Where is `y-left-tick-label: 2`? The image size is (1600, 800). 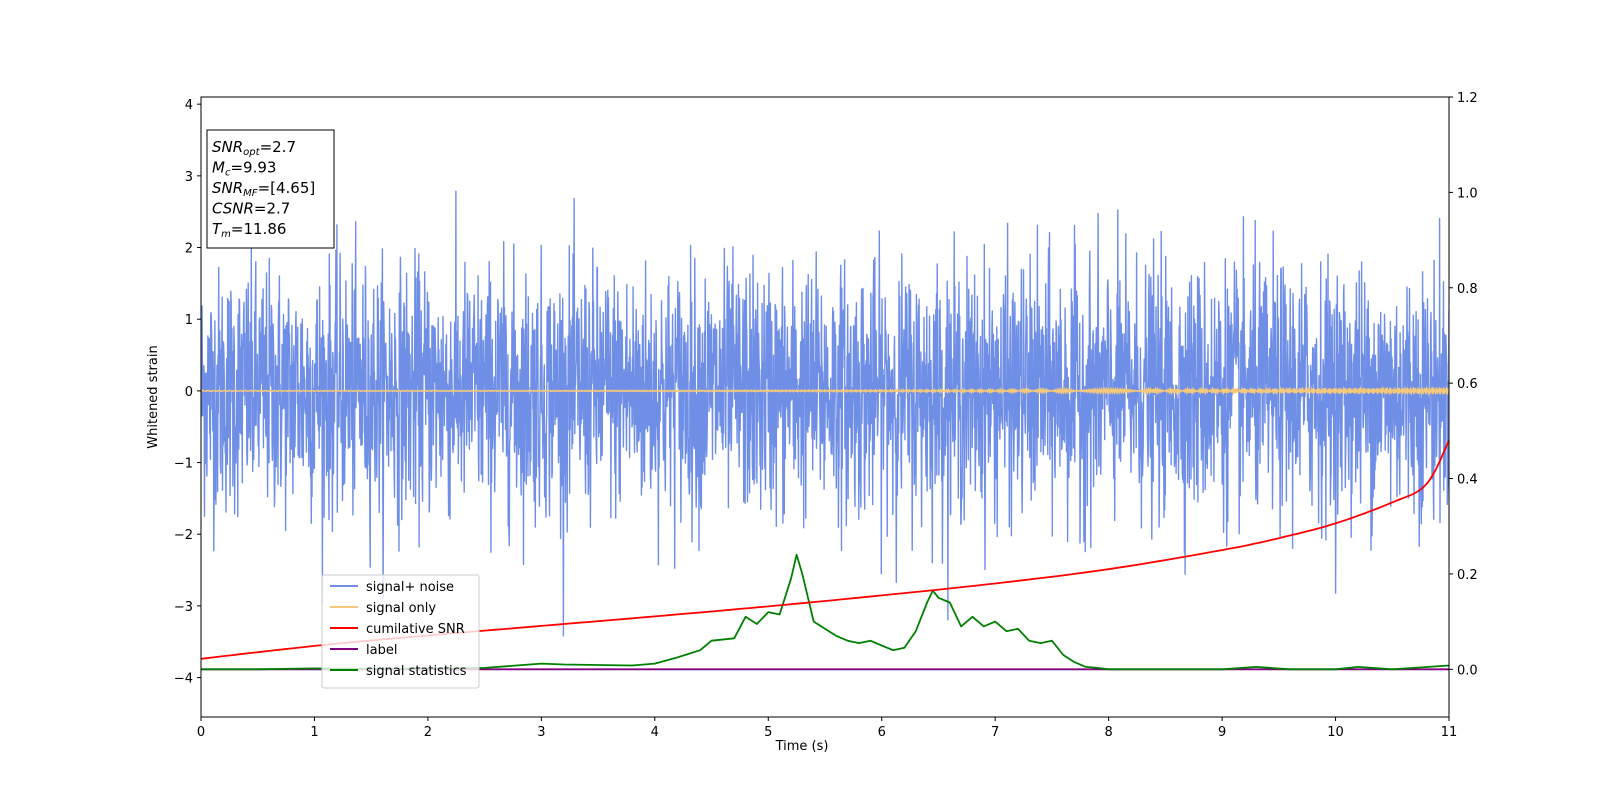
y-left-tick-label: 2 is located at coordinates (189, 249).